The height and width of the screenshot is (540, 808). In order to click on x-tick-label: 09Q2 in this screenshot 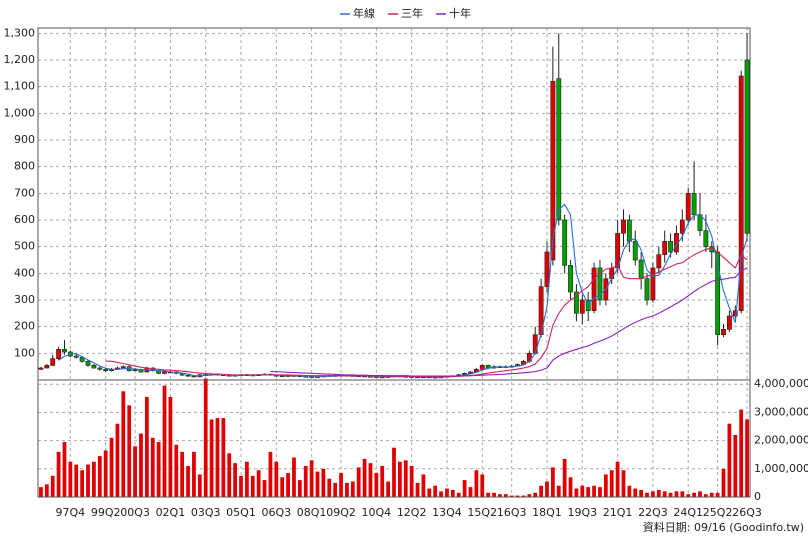, I will do `click(341, 512)`.